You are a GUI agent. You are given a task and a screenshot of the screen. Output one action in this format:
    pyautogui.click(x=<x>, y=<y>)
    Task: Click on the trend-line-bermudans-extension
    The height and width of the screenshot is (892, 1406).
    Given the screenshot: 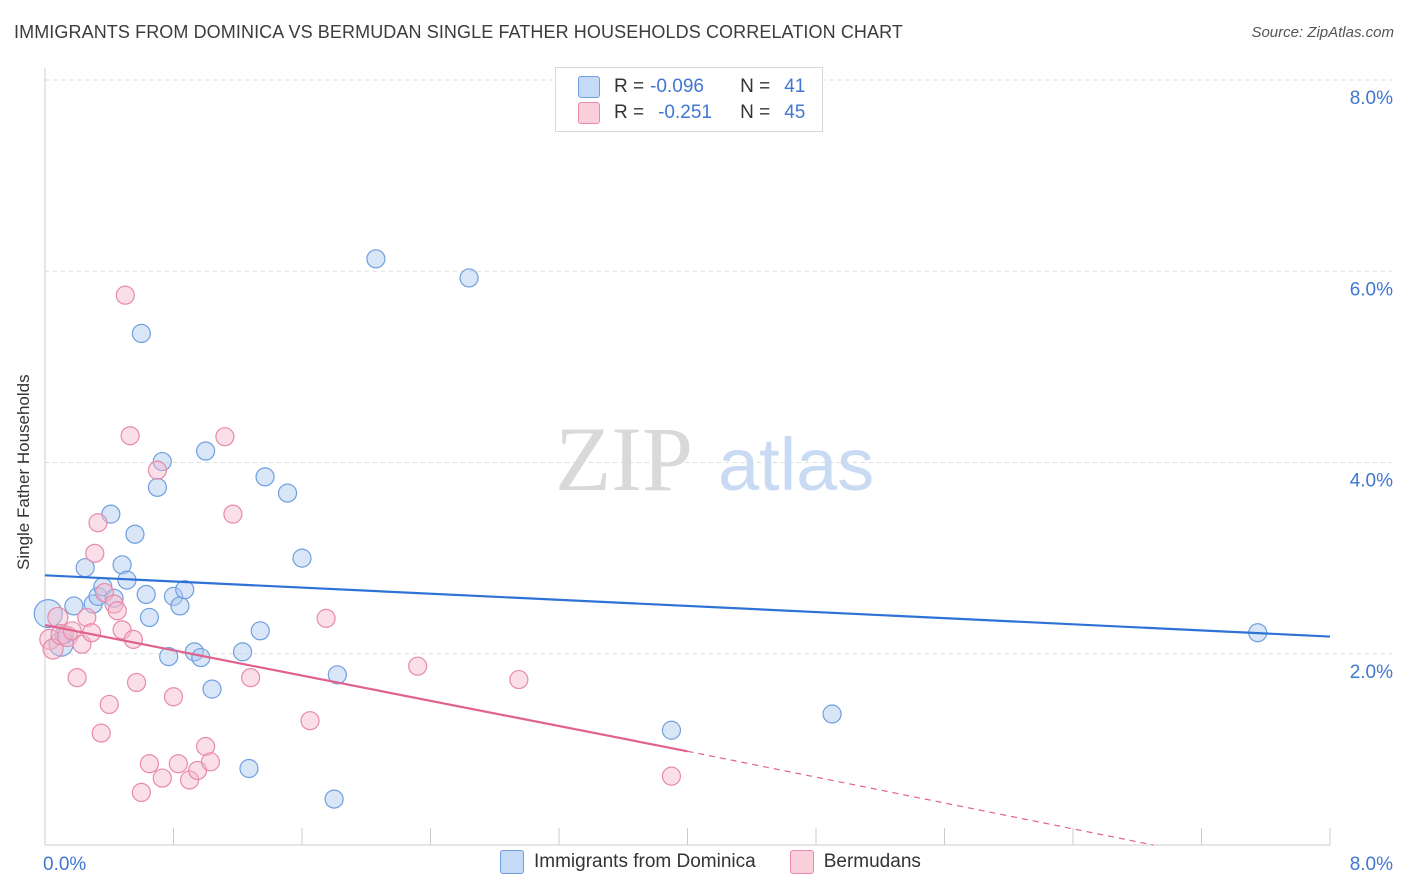 What is the action you would take?
    pyautogui.click(x=920, y=798)
    